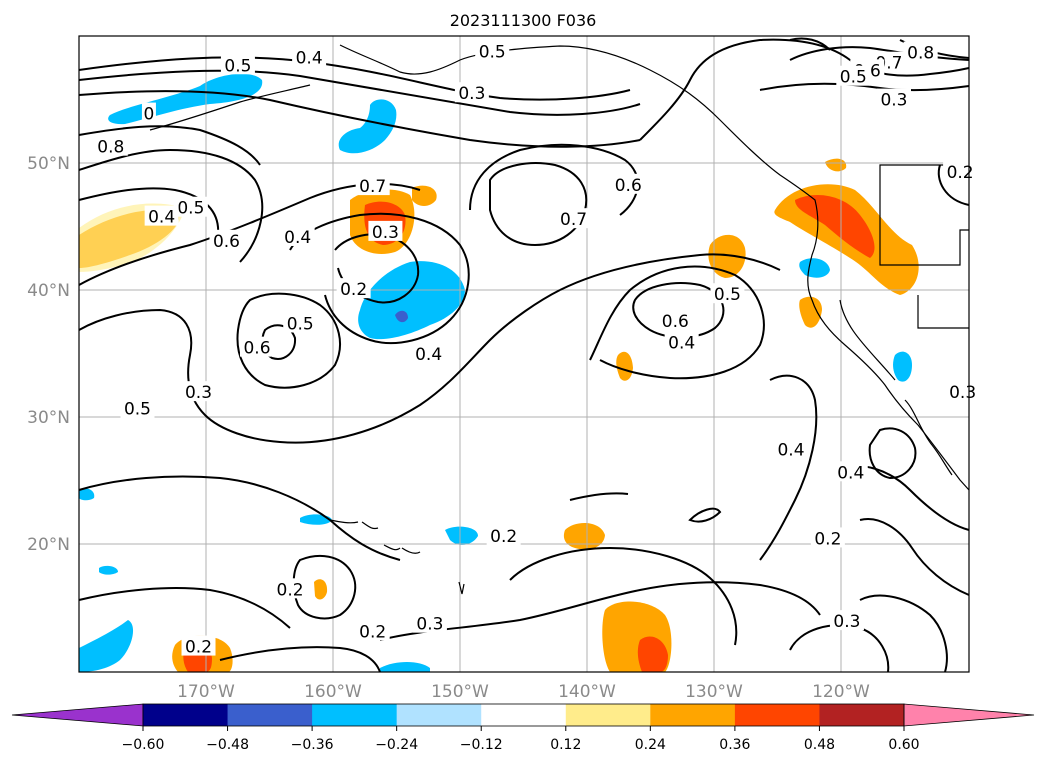 This screenshot has height=765, width=1047. What do you see at coordinates (48, 164) in the screenshot?
I see `lat-tick-label: 50°N` at bounding box center [48, 164].